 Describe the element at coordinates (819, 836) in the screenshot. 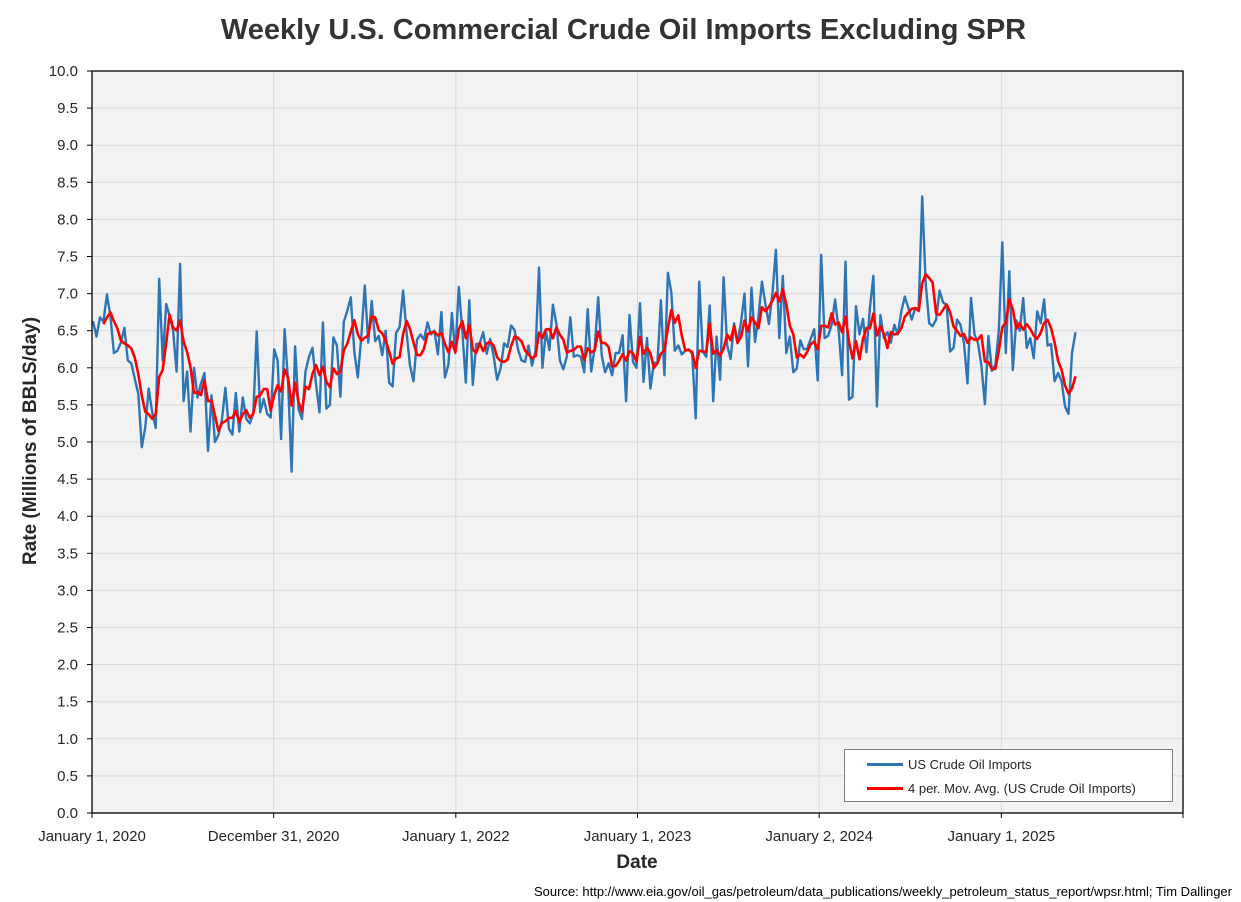

I see `x-tick-label: January 2, 2024` at that location.